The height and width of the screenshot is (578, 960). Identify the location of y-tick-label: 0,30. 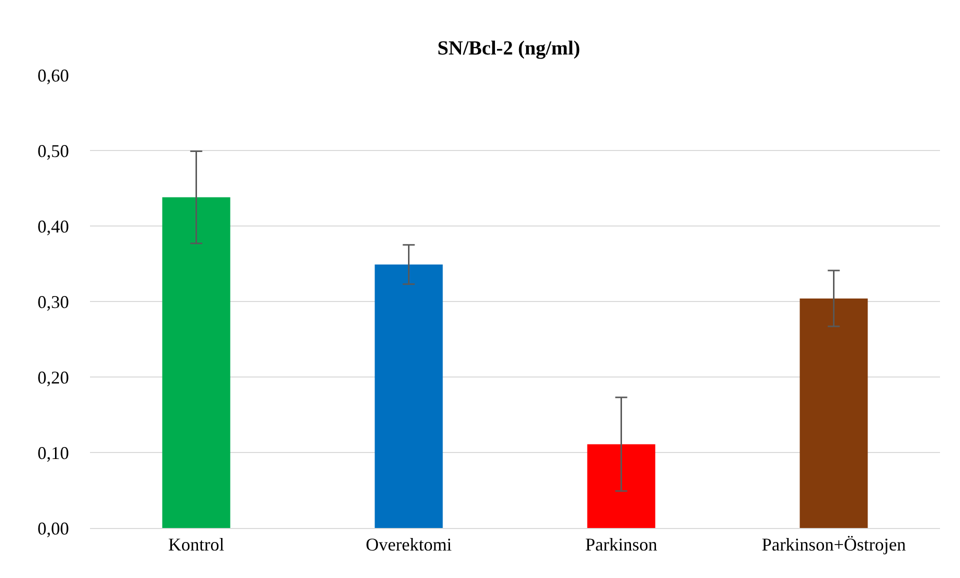
(53, 302).